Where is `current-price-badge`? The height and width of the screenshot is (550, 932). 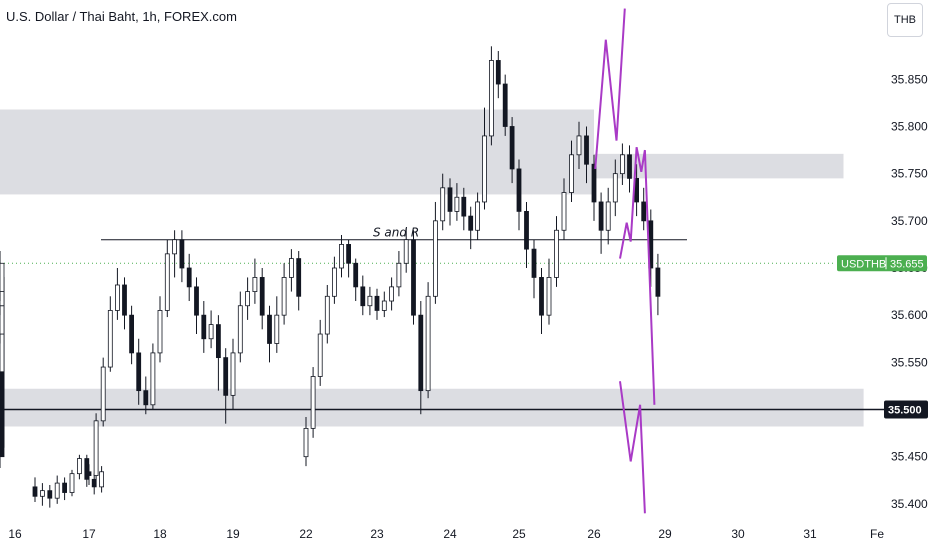
current-price-badge is located at coordinates (882, 263).